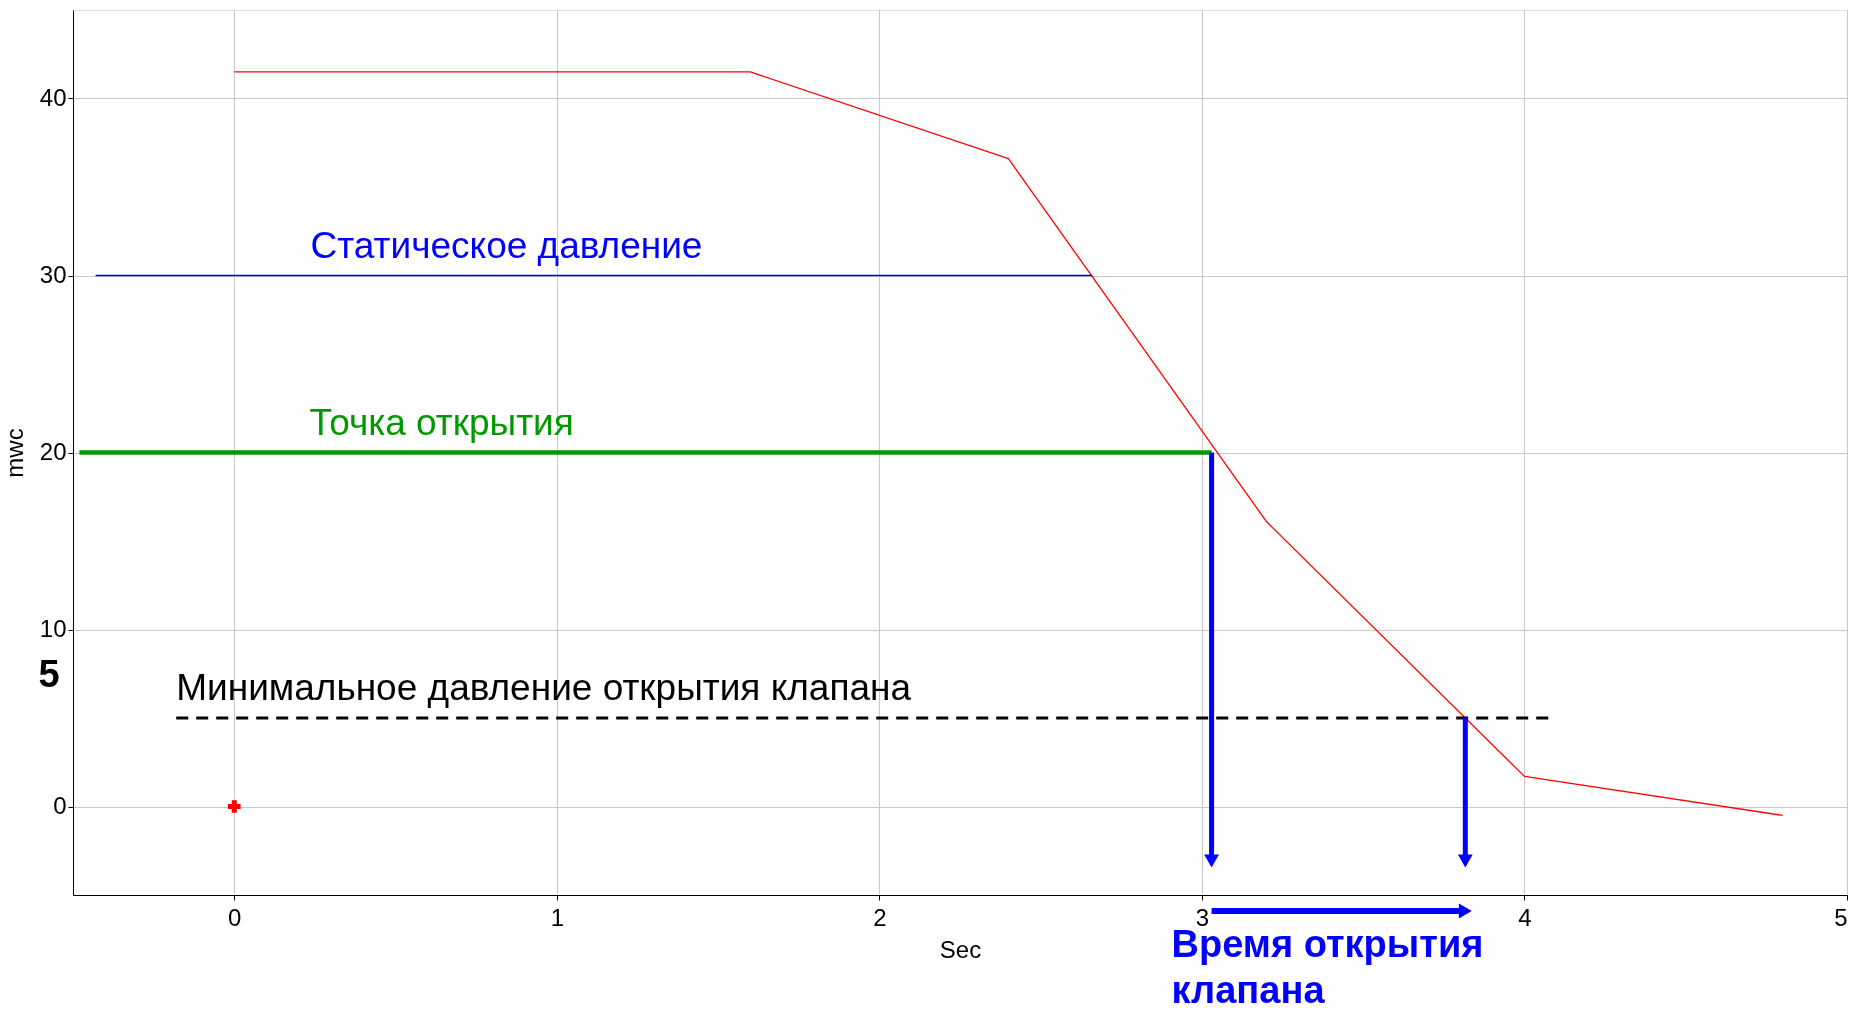  What do you see at coordinates (557, 917) in the screenshot?
I see `x-tick-label: 1` at bounding box center [557, 917].